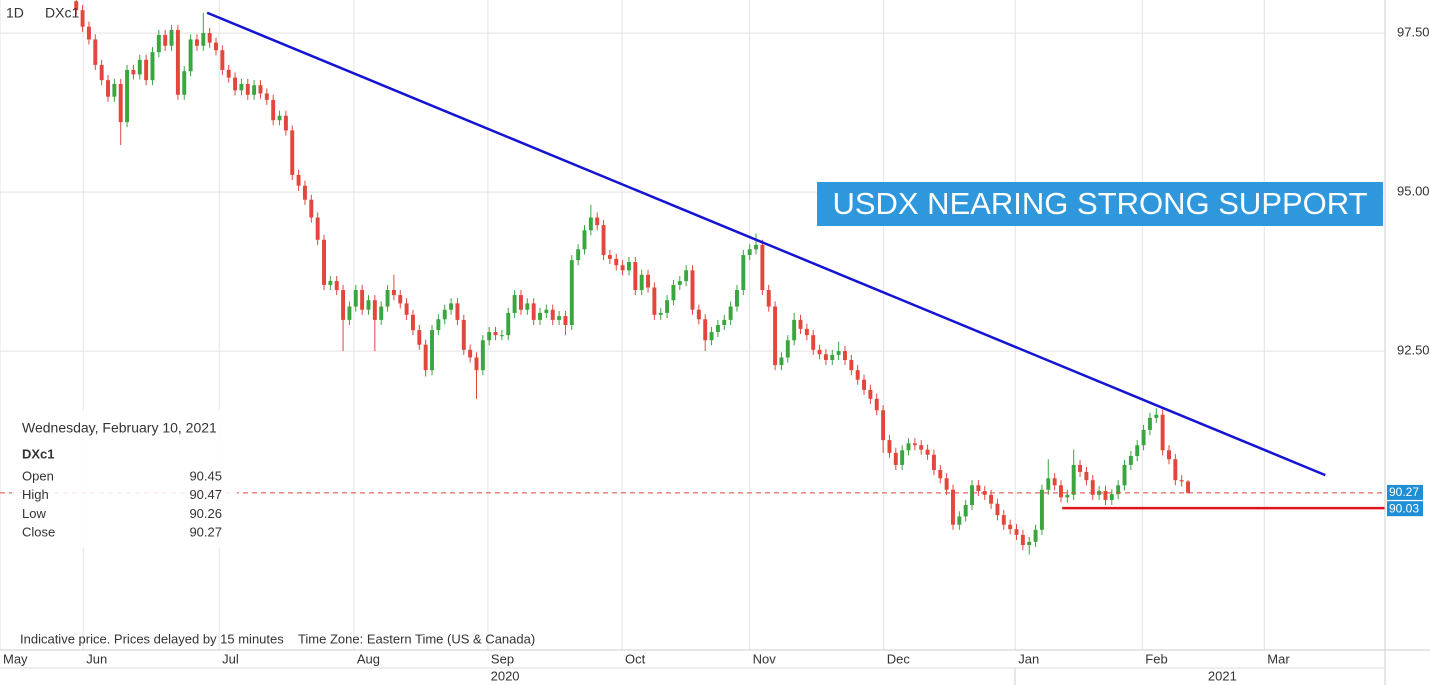  I want to click on annotation: USDX NEARING STRONG SUPPORT, so click(1099, 203).